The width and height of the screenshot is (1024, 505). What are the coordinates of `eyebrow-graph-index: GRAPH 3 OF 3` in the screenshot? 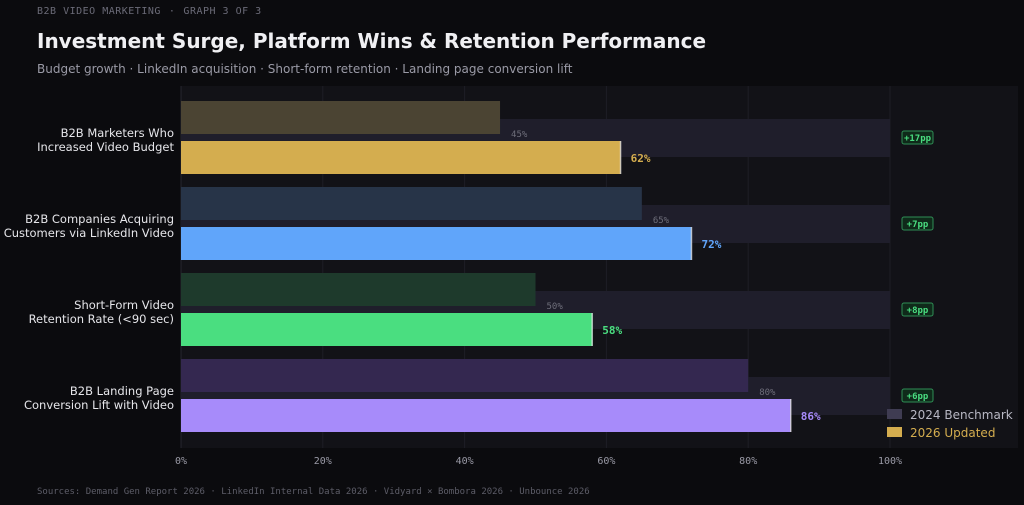 It's located at (222, 11).